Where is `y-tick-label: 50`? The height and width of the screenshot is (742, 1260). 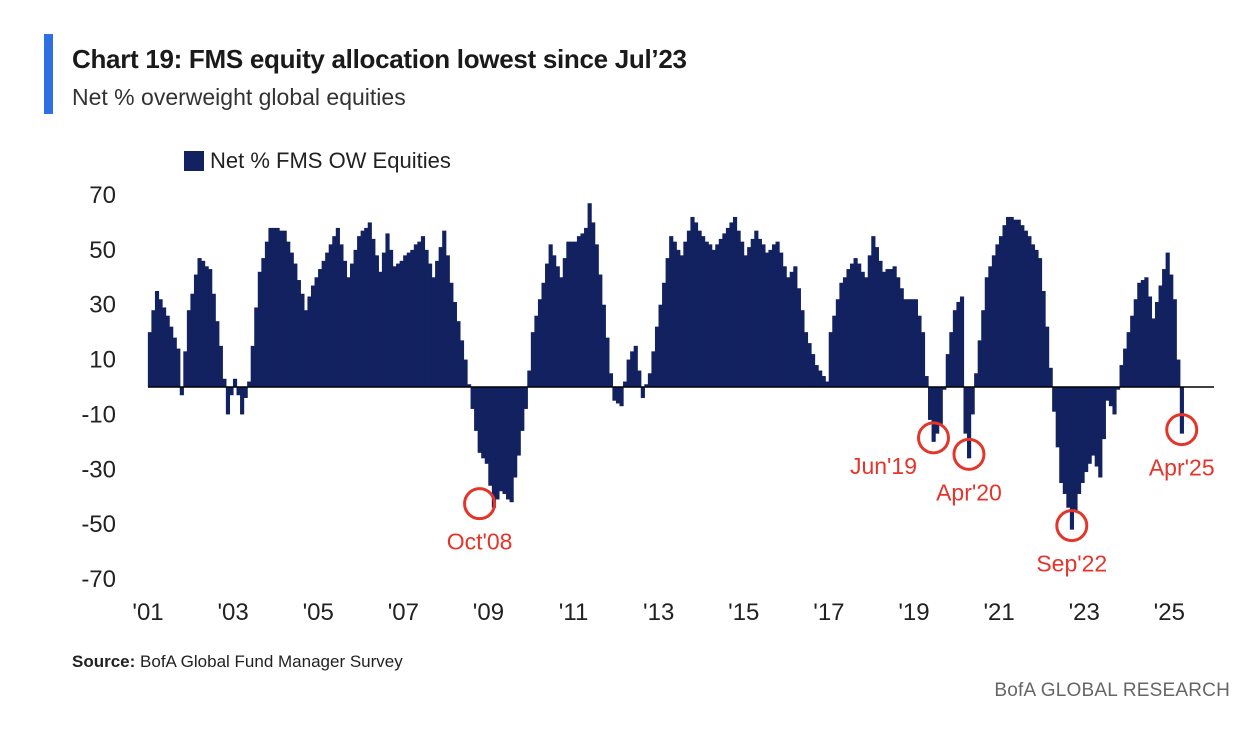 y-tick-label: 50 is located at coordinates (102, 250).